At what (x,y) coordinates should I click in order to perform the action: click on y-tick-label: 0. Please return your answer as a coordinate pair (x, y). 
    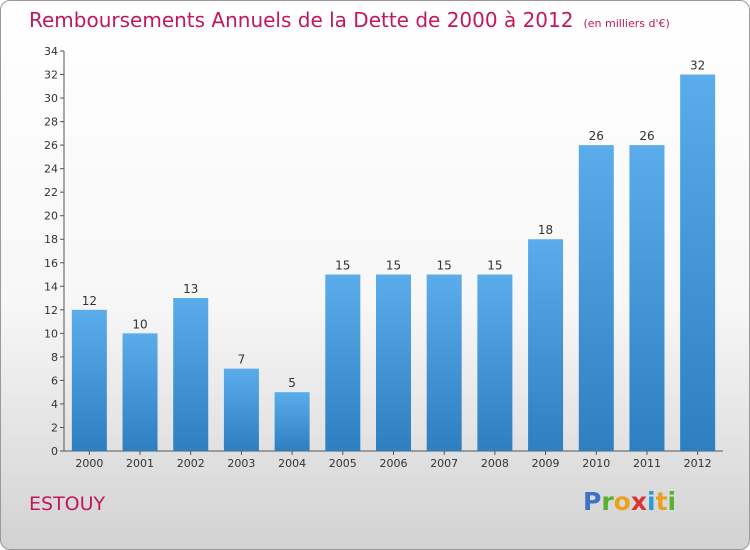
    Looking at the image, I should click on (54, 451).